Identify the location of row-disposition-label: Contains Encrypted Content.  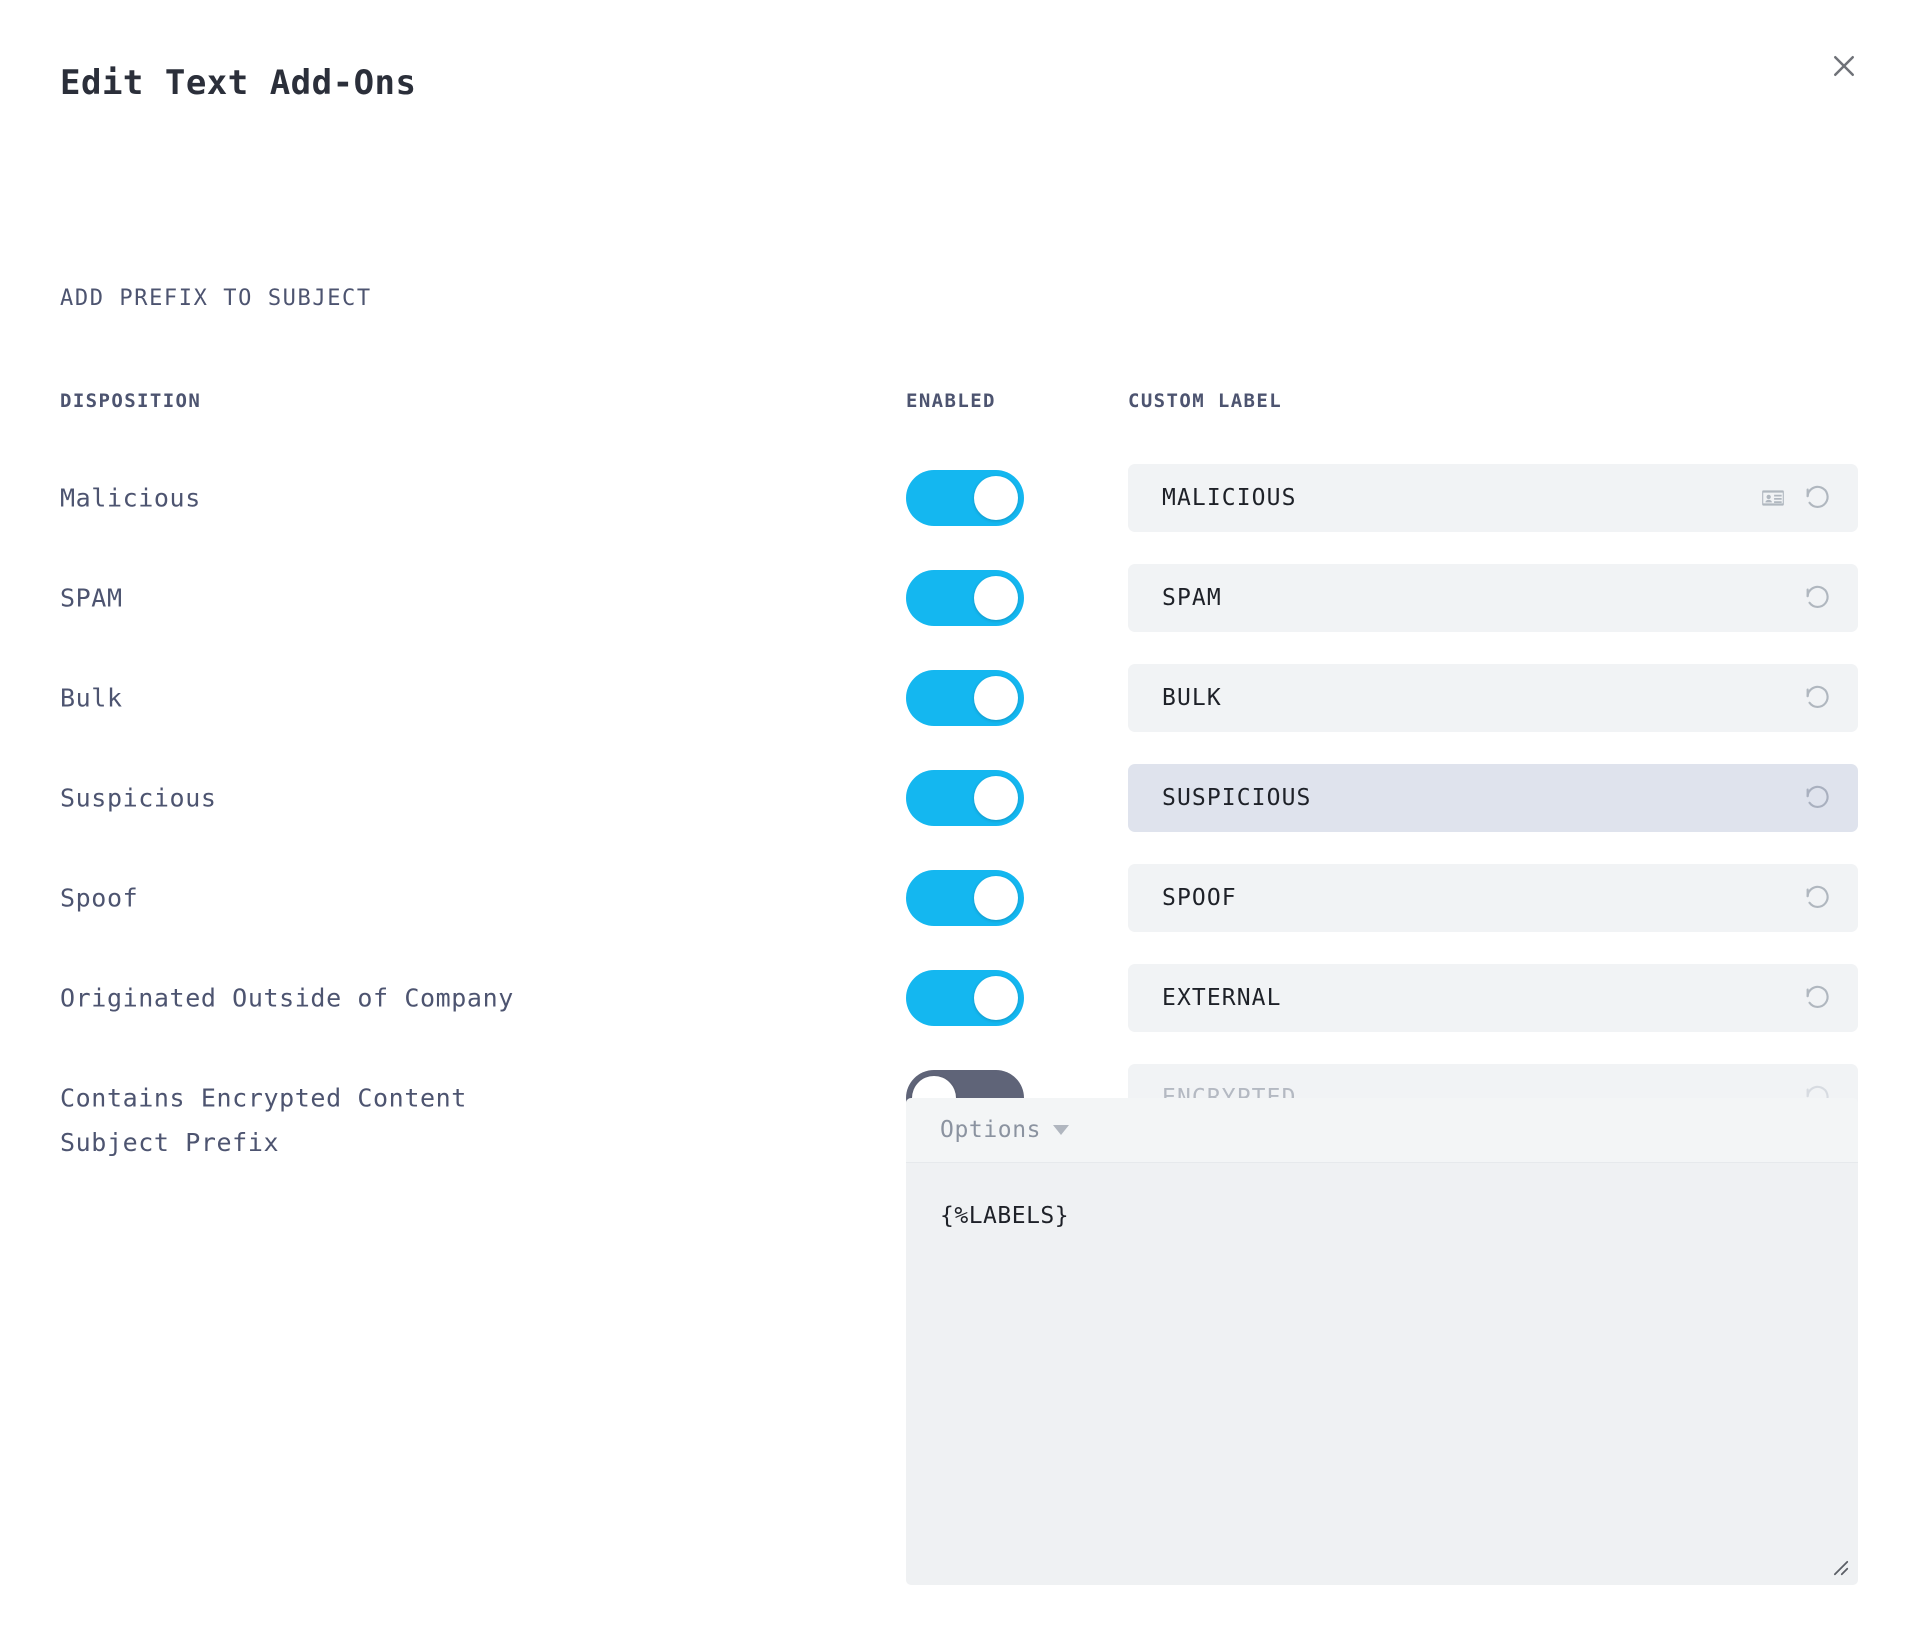
(263, 1098).